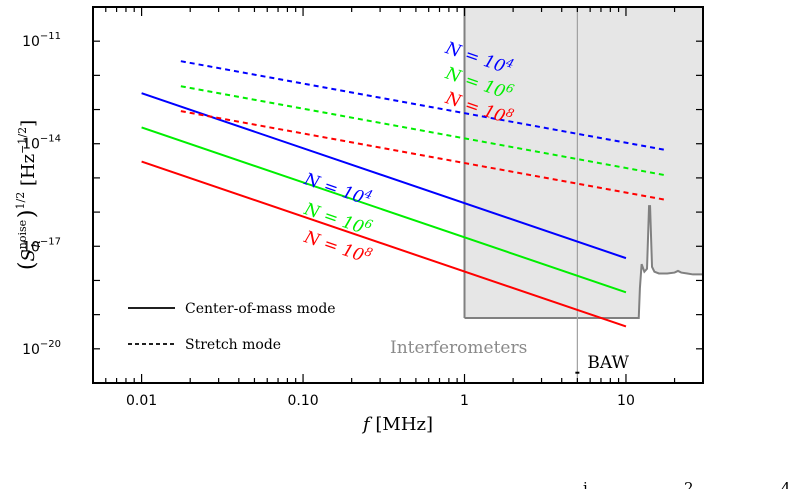  What do you see at coordinates (141, 401) in the screenshot?
I see `x-tick-label: 0.01` at bounding box center [141, 401].